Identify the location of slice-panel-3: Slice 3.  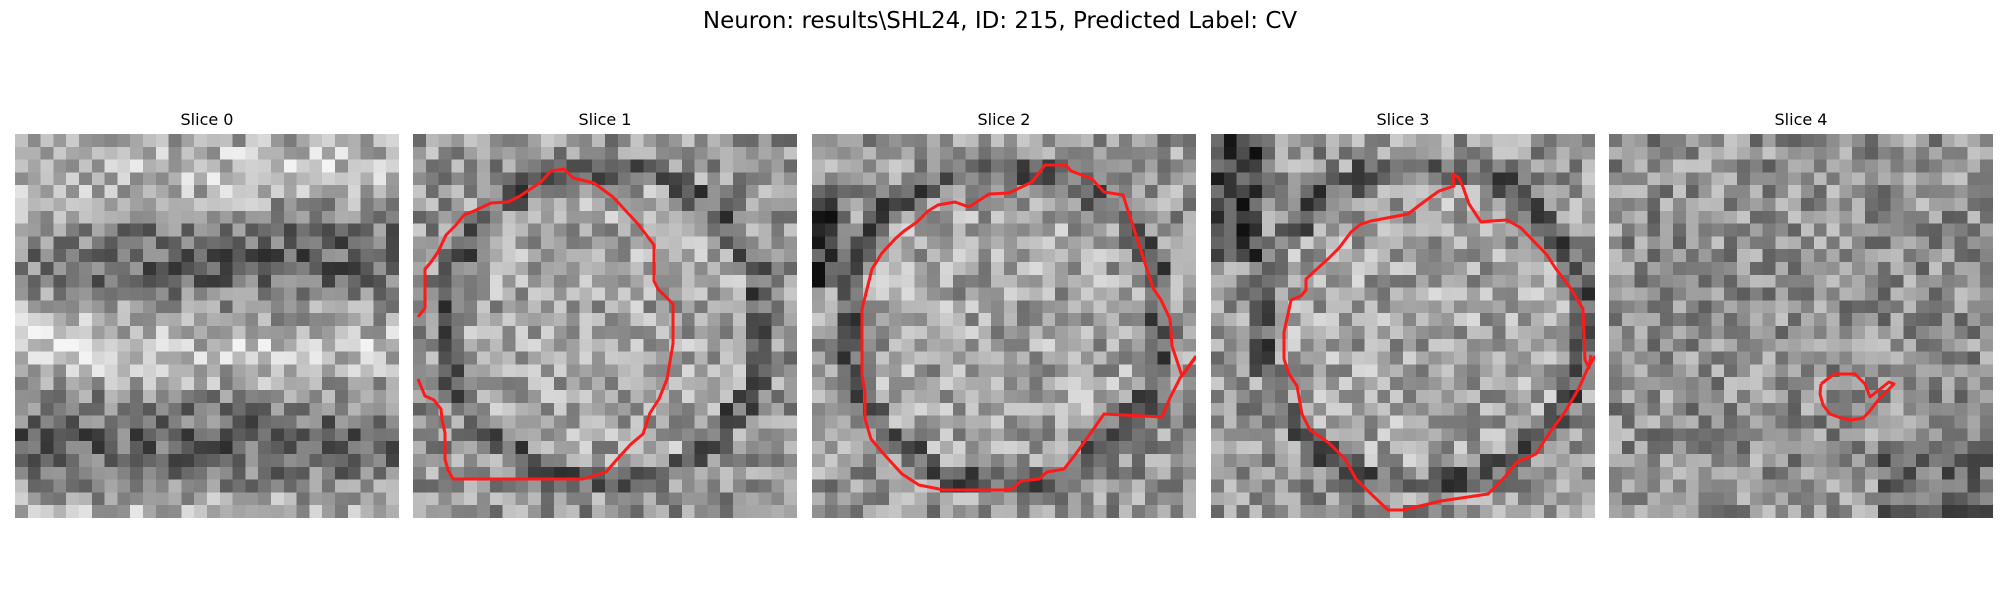
(1403, 313).